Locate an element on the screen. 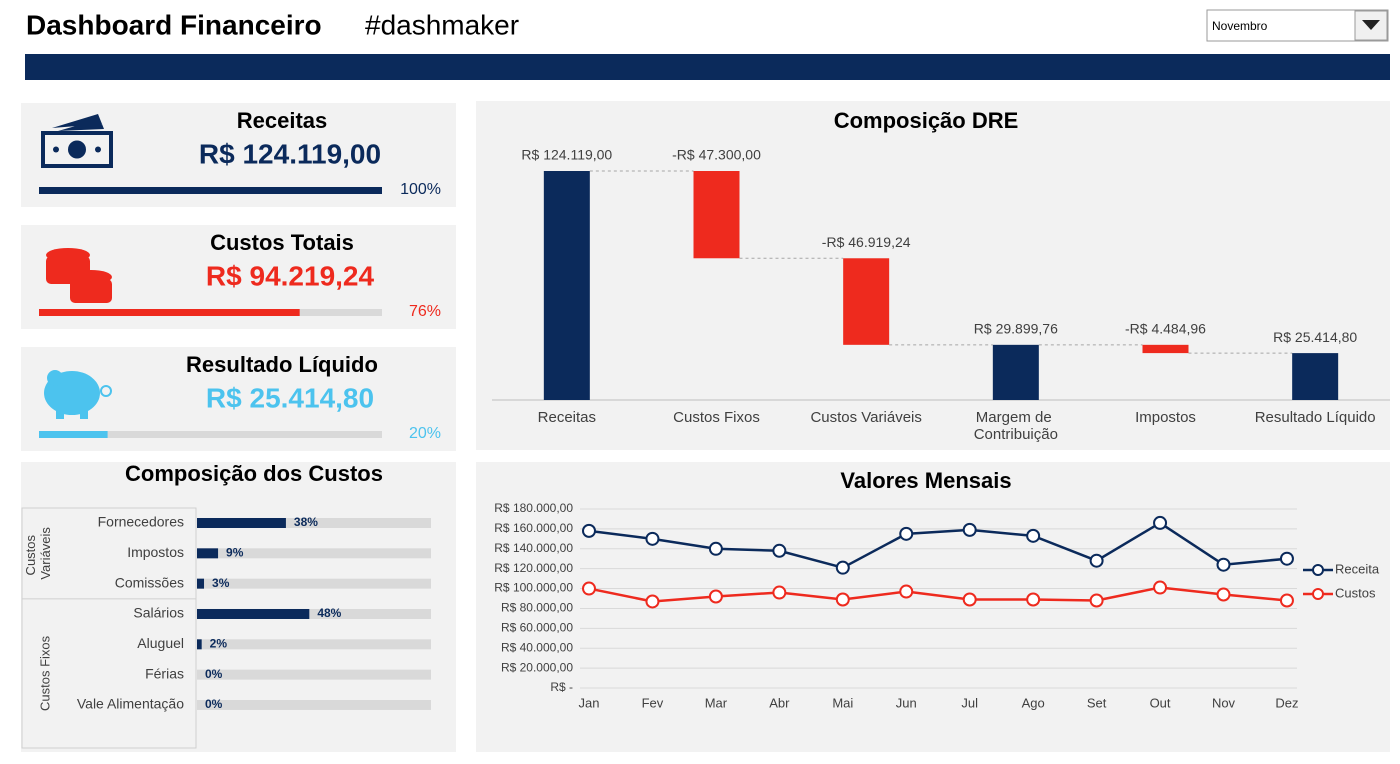  category-label: Aluguel is located at coordinates (160, 643).